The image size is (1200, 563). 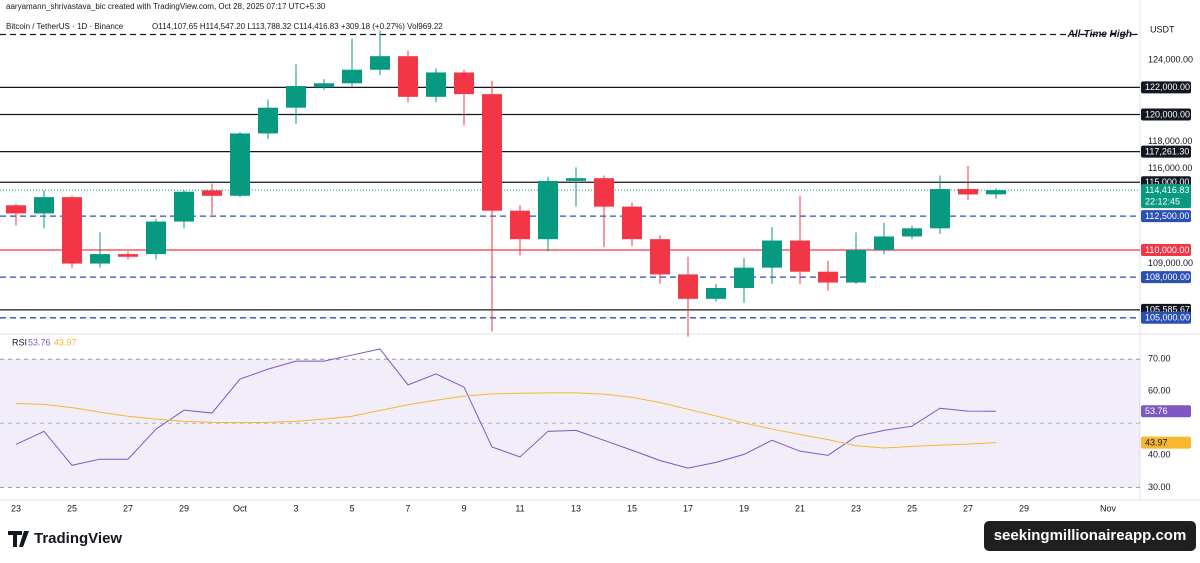 I want to click on level-label: 122,000.00, so click(x=1167, y=87).